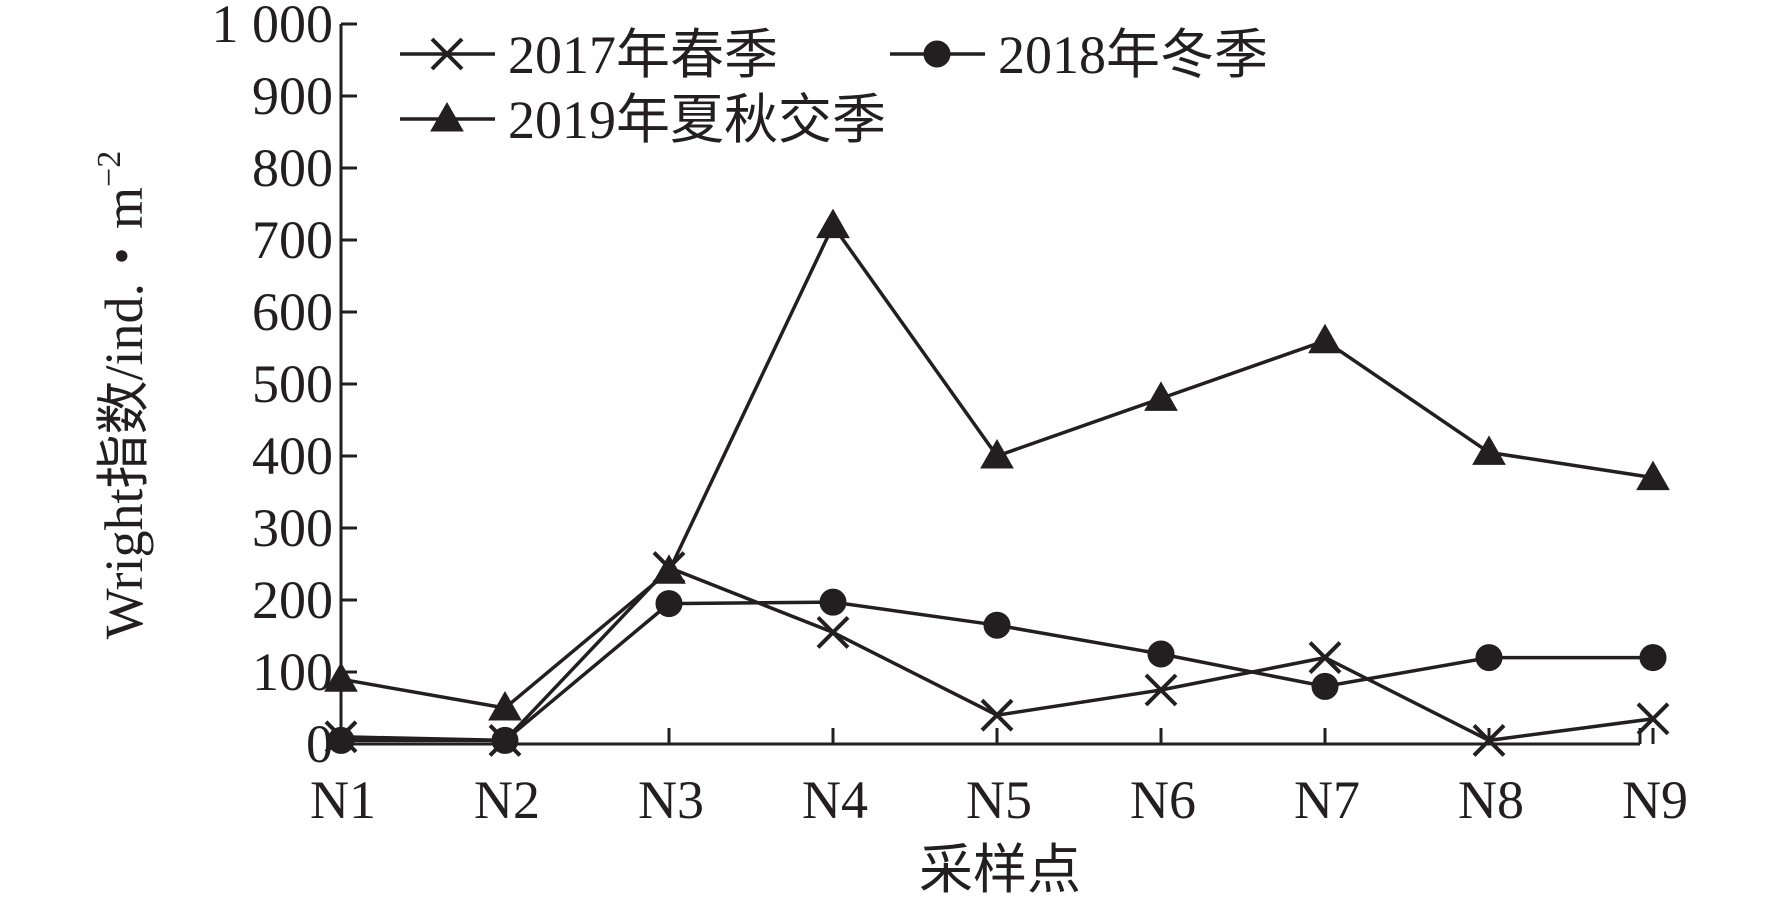 This screenshot has width=1772, height=898. I want to click on series-circle, so click(997, 671).